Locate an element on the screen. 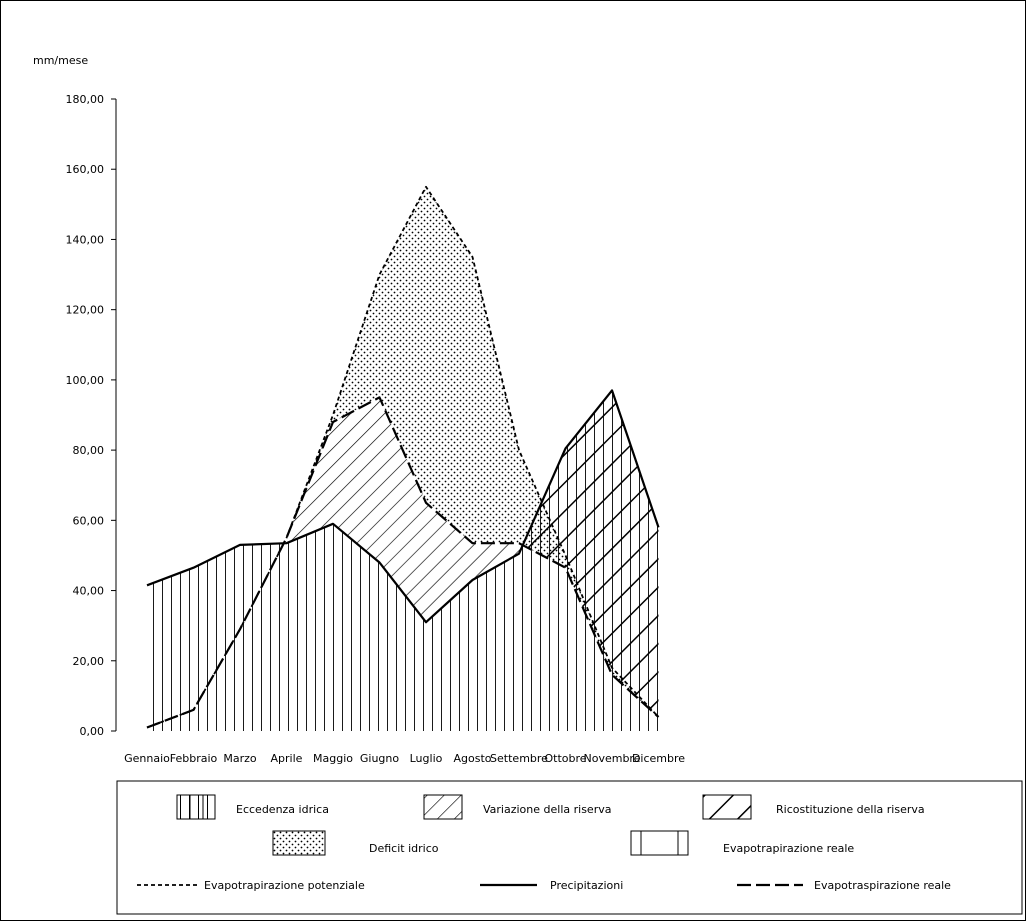  legend-box is located at coordinates (569, 847).